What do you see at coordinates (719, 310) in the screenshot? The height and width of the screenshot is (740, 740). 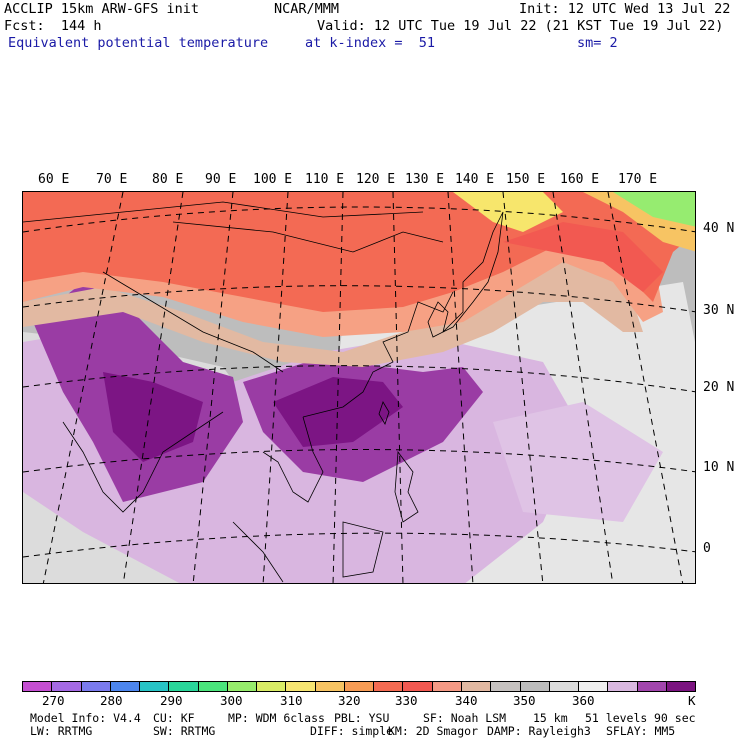 I see `lat-label: 30 N` at bounding box center [719, 310].